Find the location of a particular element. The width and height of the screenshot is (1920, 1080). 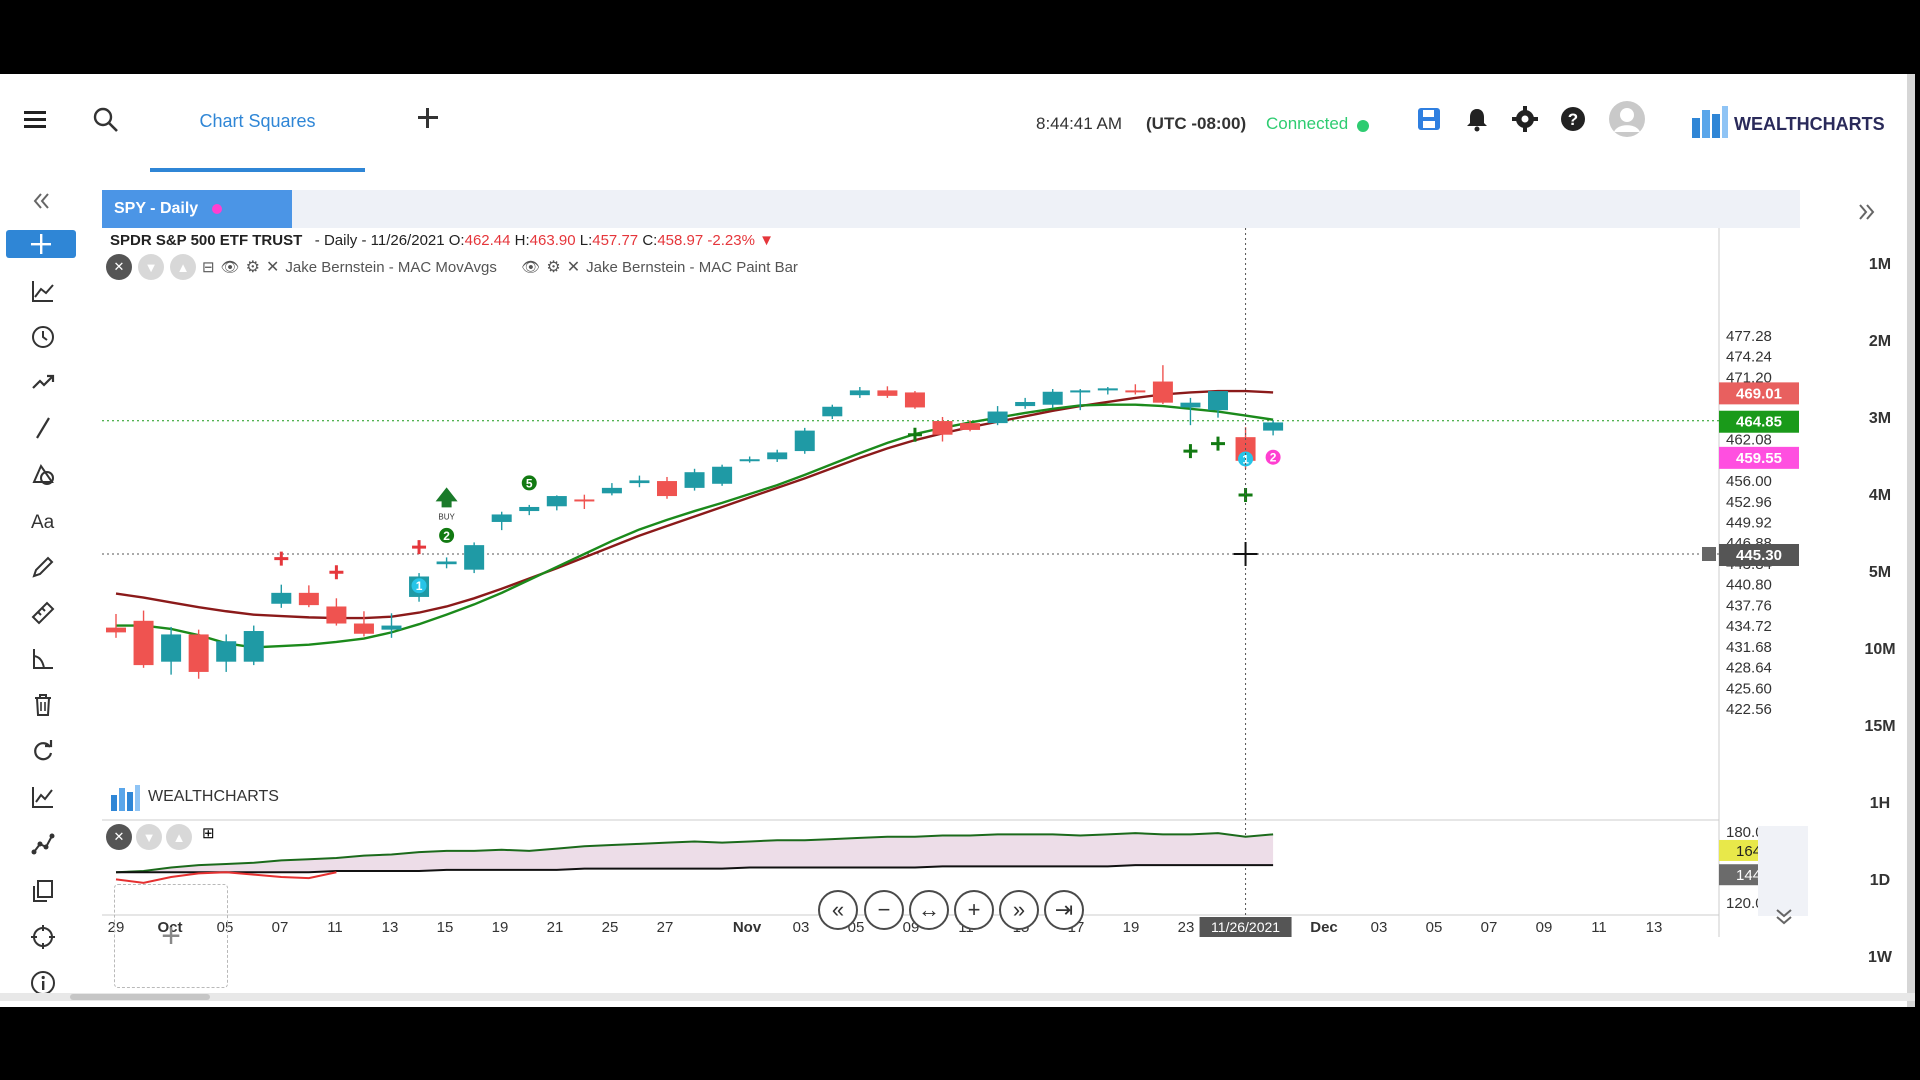

collapse-study-icon: ⊟ is located at coordinates (208, 267).